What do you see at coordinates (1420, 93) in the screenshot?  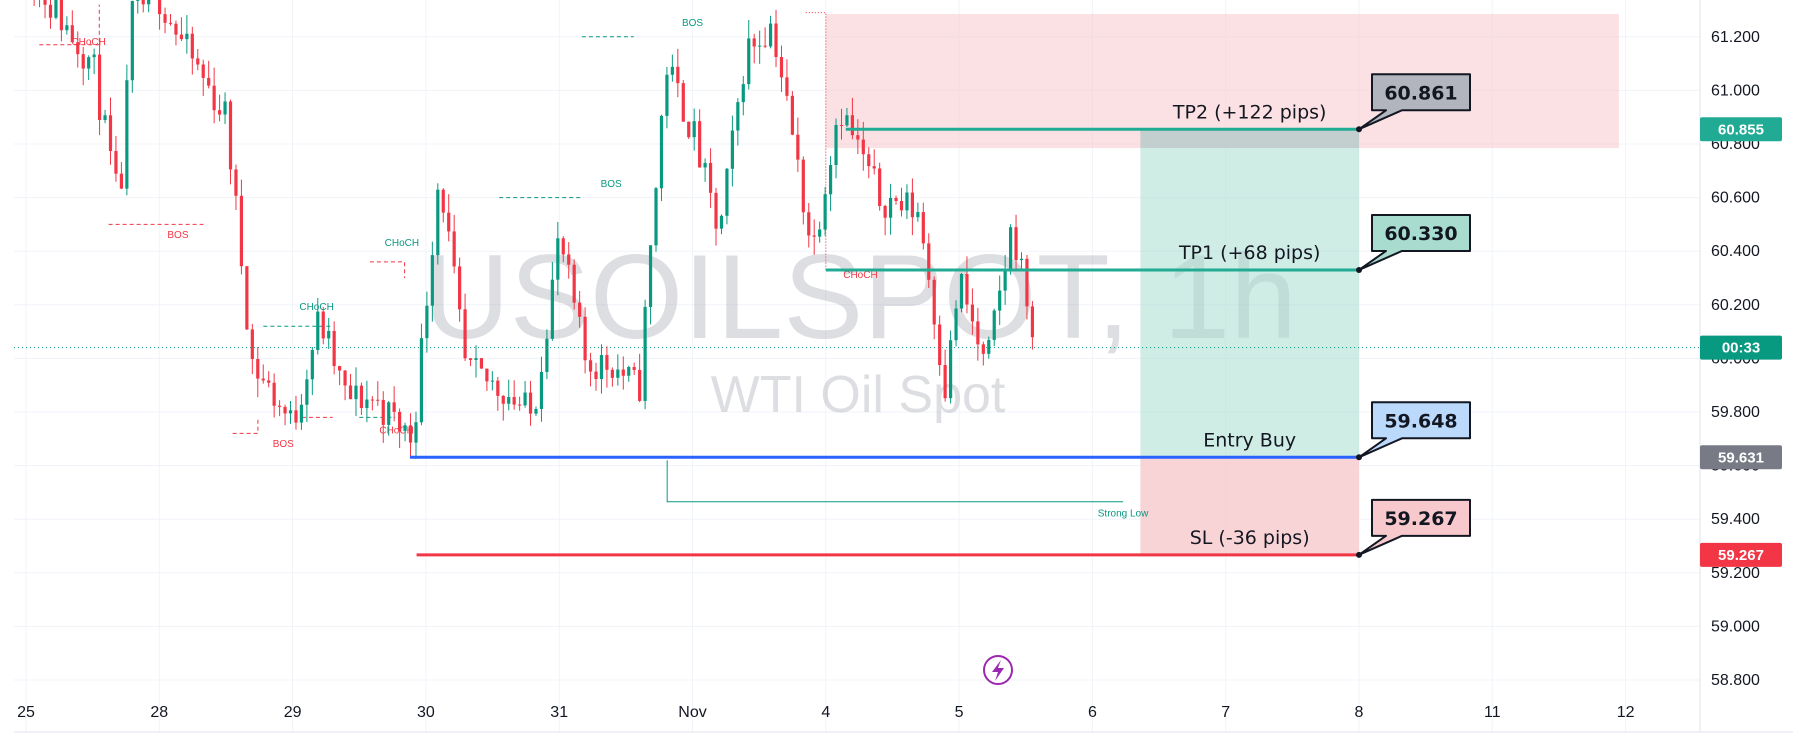 I see `tp2-callout-price: 60.861` at bounding box center [1420, 93].